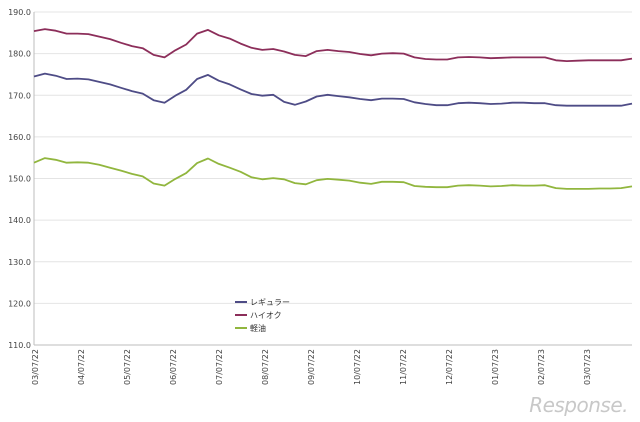  I want to click on y-tick-label: 130.0, so click(19, 262).